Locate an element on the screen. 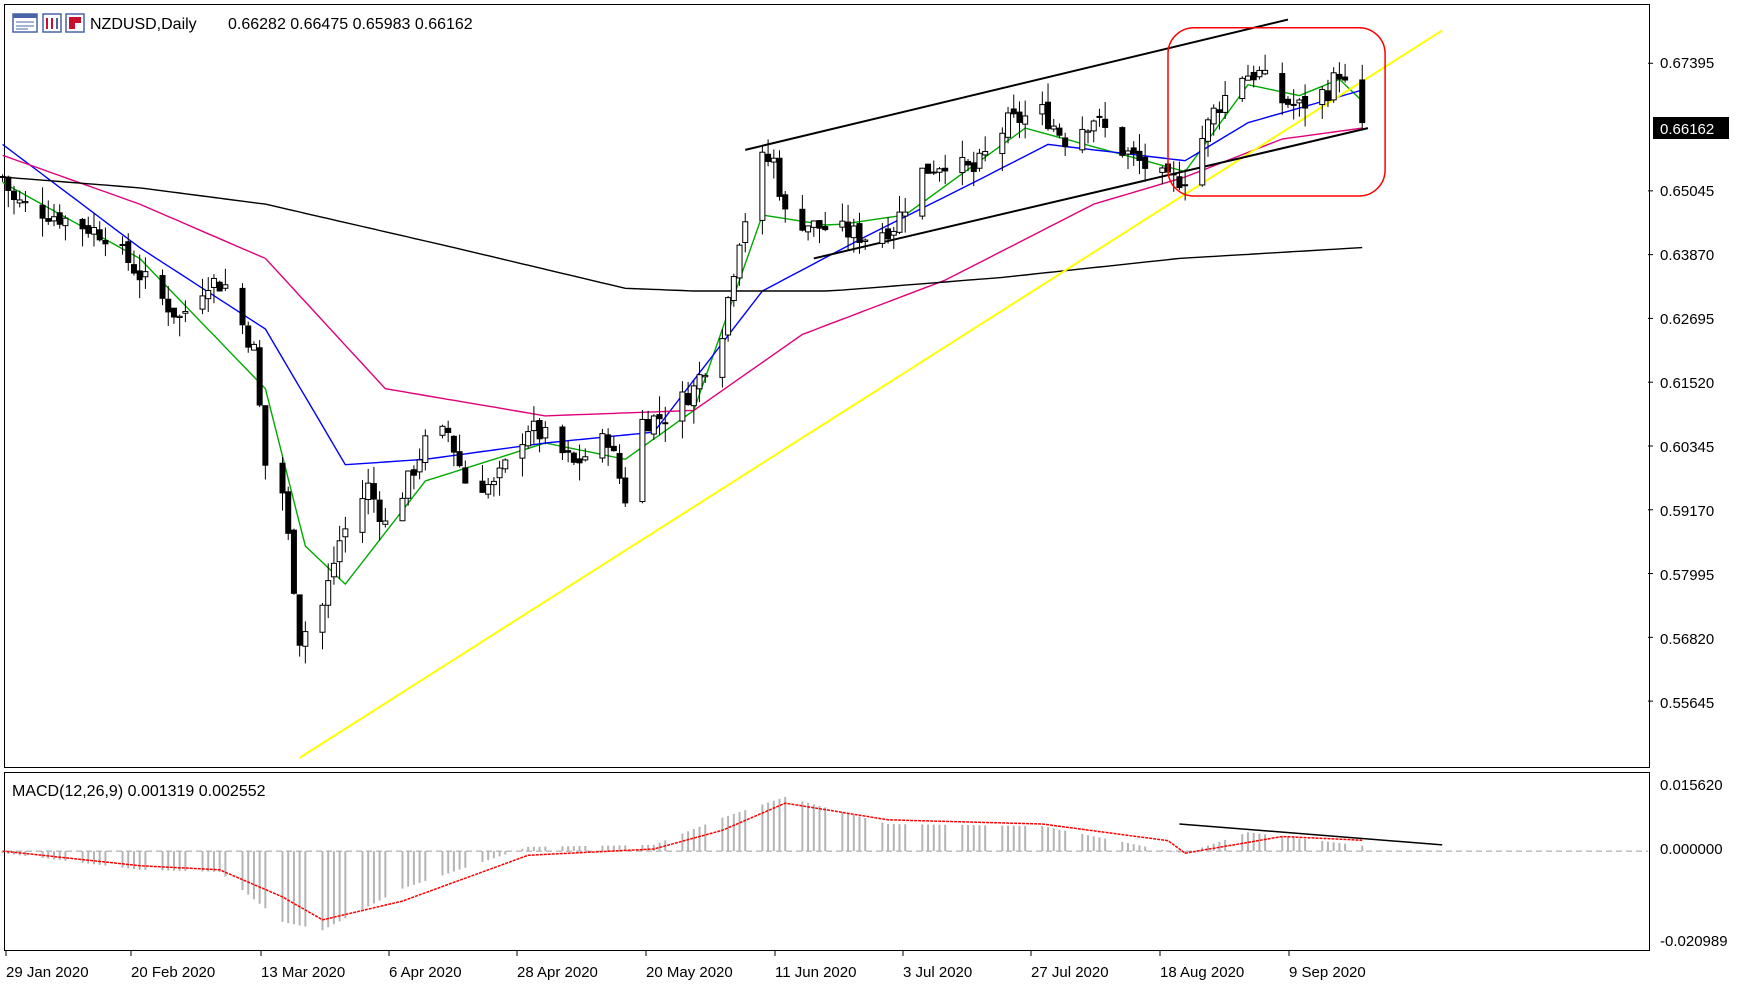  highlight-region is located at coordinates (1276, 111).